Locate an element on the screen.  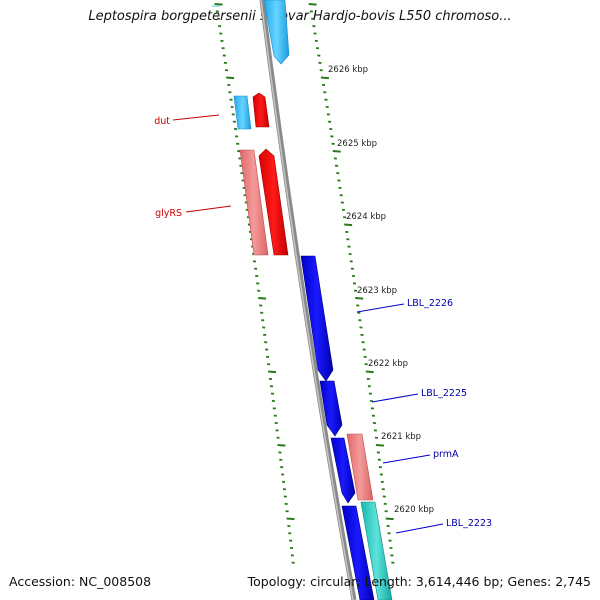
leader-dut is located at coordinates (196, 117).